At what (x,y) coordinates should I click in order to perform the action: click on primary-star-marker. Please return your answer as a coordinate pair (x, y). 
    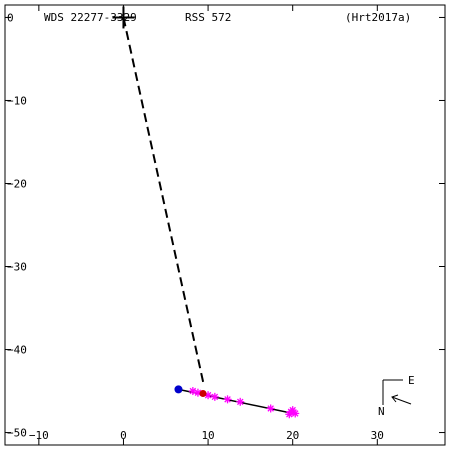
    Looking at the image, I should click on (123, 17).